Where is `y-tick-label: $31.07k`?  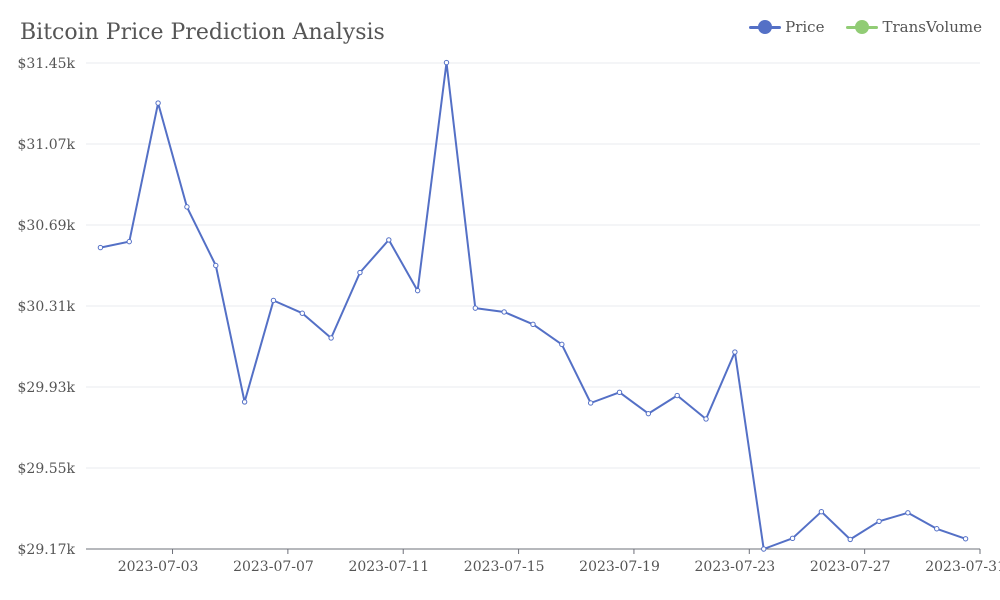
y-tick-label: $31.07k is located at coordinates (47, 145).